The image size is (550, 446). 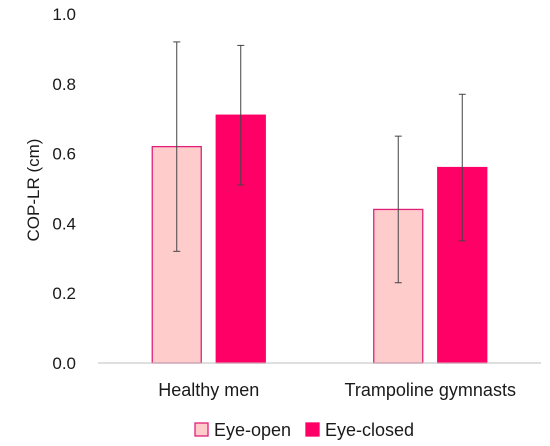 What do you see at coordinates (64, 14) in the screenshot?
I see `y-tick-label: 1.0` at bounding box center [64, 14].